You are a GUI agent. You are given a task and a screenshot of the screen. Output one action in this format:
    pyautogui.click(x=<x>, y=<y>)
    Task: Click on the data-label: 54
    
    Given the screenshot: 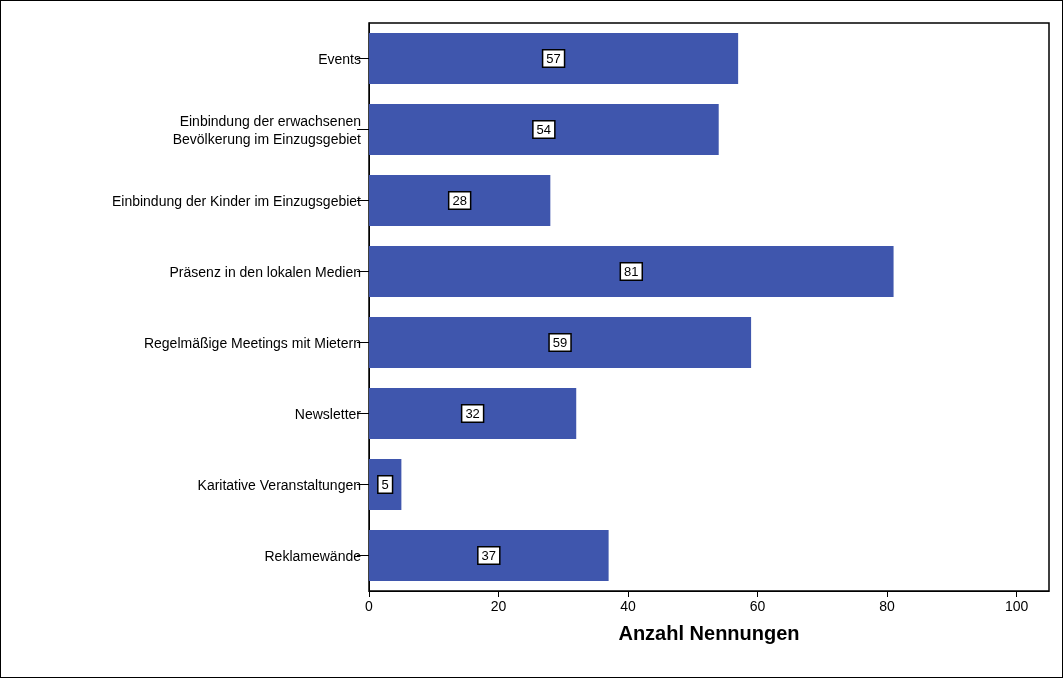 What is the action you would take?
    pyautogui.click(x=544, y=129)
    